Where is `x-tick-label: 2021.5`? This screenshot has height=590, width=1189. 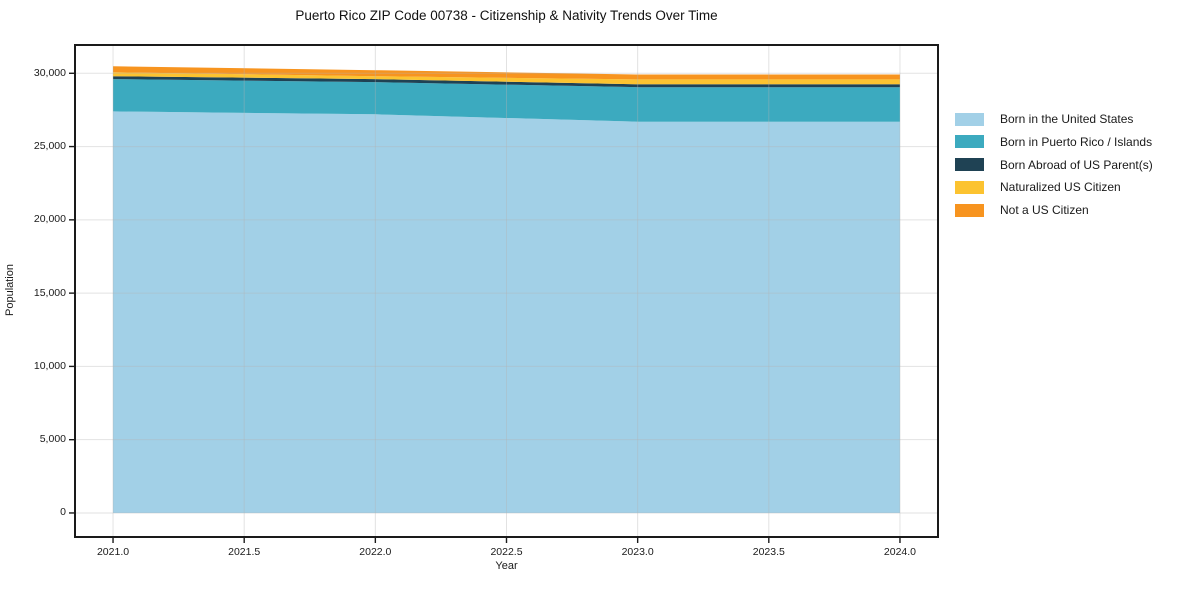
x-tick-label: 2021.5 is located at coordinates (244, 552).